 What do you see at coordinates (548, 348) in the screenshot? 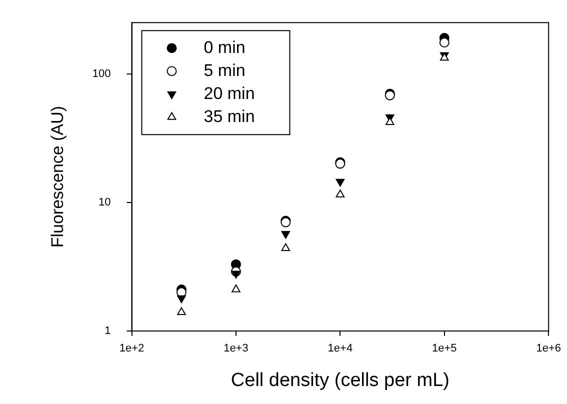
I see `x-tick-label: 1e+6` at bounding box center [548, 348].